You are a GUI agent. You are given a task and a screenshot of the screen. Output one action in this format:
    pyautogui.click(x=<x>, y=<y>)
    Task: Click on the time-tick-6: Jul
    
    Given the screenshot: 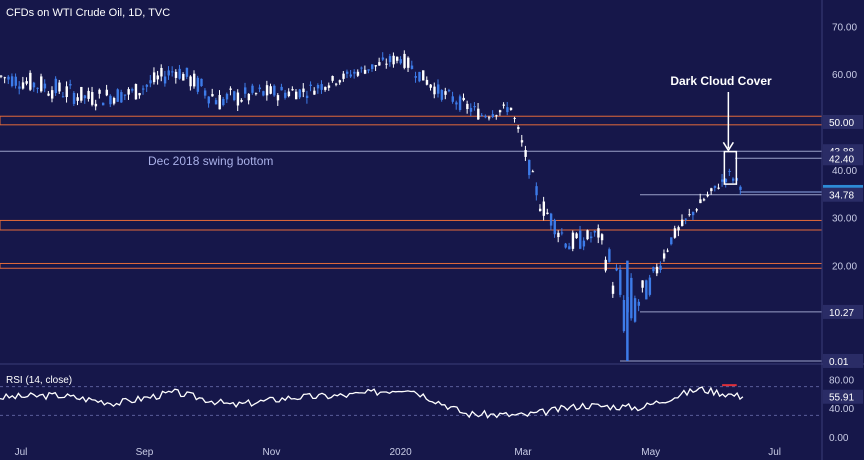 What is the action you would take?
    pyautogui.click(x=774, y=452)
    